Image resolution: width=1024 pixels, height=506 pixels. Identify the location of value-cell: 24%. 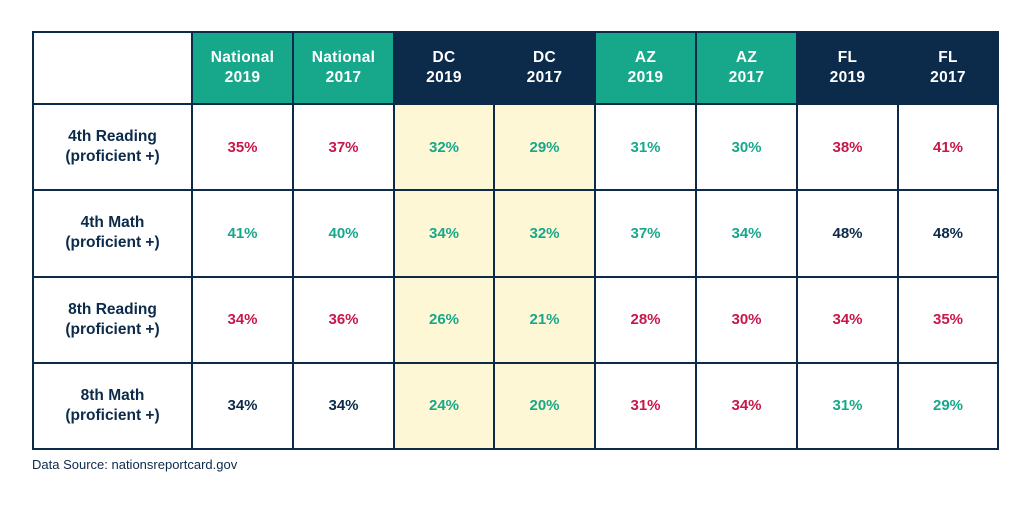
(444, 406).